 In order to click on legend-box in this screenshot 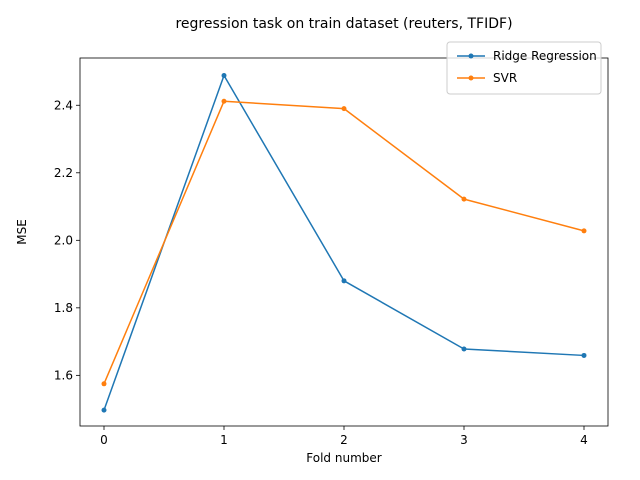, I will do `click(524, 68)`.